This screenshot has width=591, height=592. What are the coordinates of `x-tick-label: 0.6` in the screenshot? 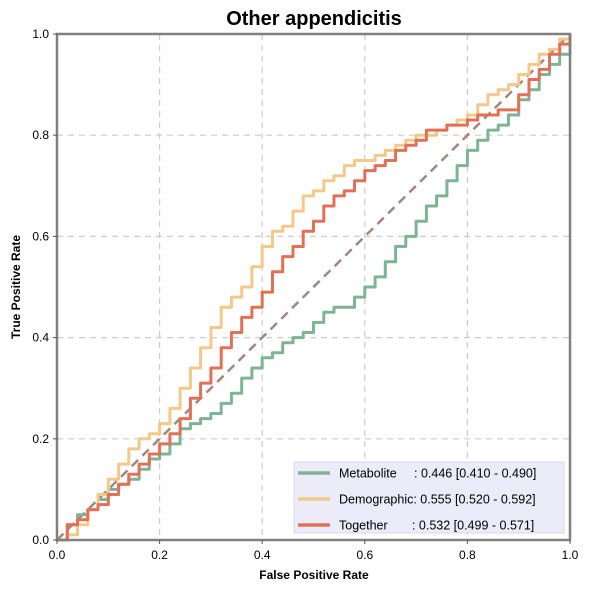 It's located at (364, 555).